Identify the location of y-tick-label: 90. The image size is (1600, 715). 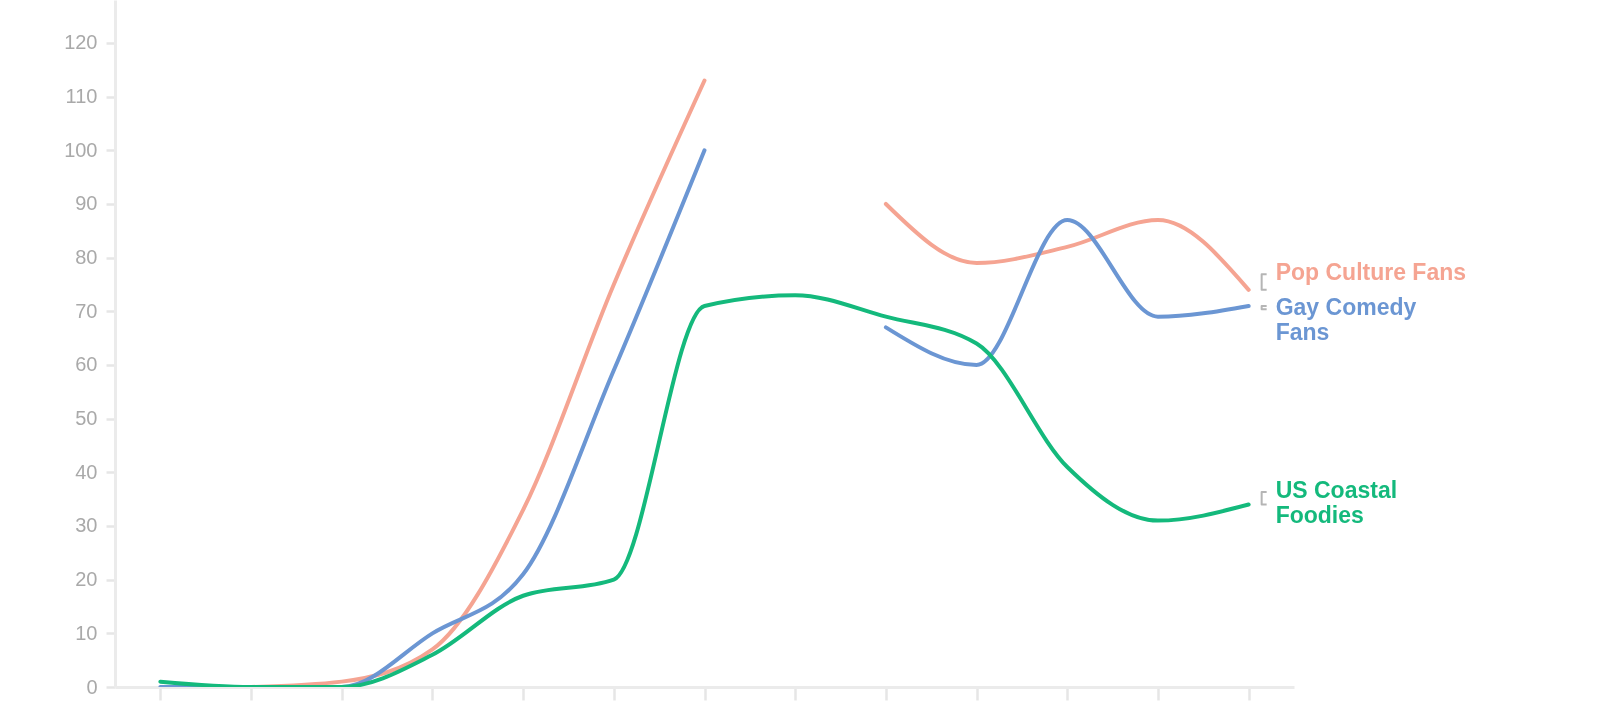
(86, 203).